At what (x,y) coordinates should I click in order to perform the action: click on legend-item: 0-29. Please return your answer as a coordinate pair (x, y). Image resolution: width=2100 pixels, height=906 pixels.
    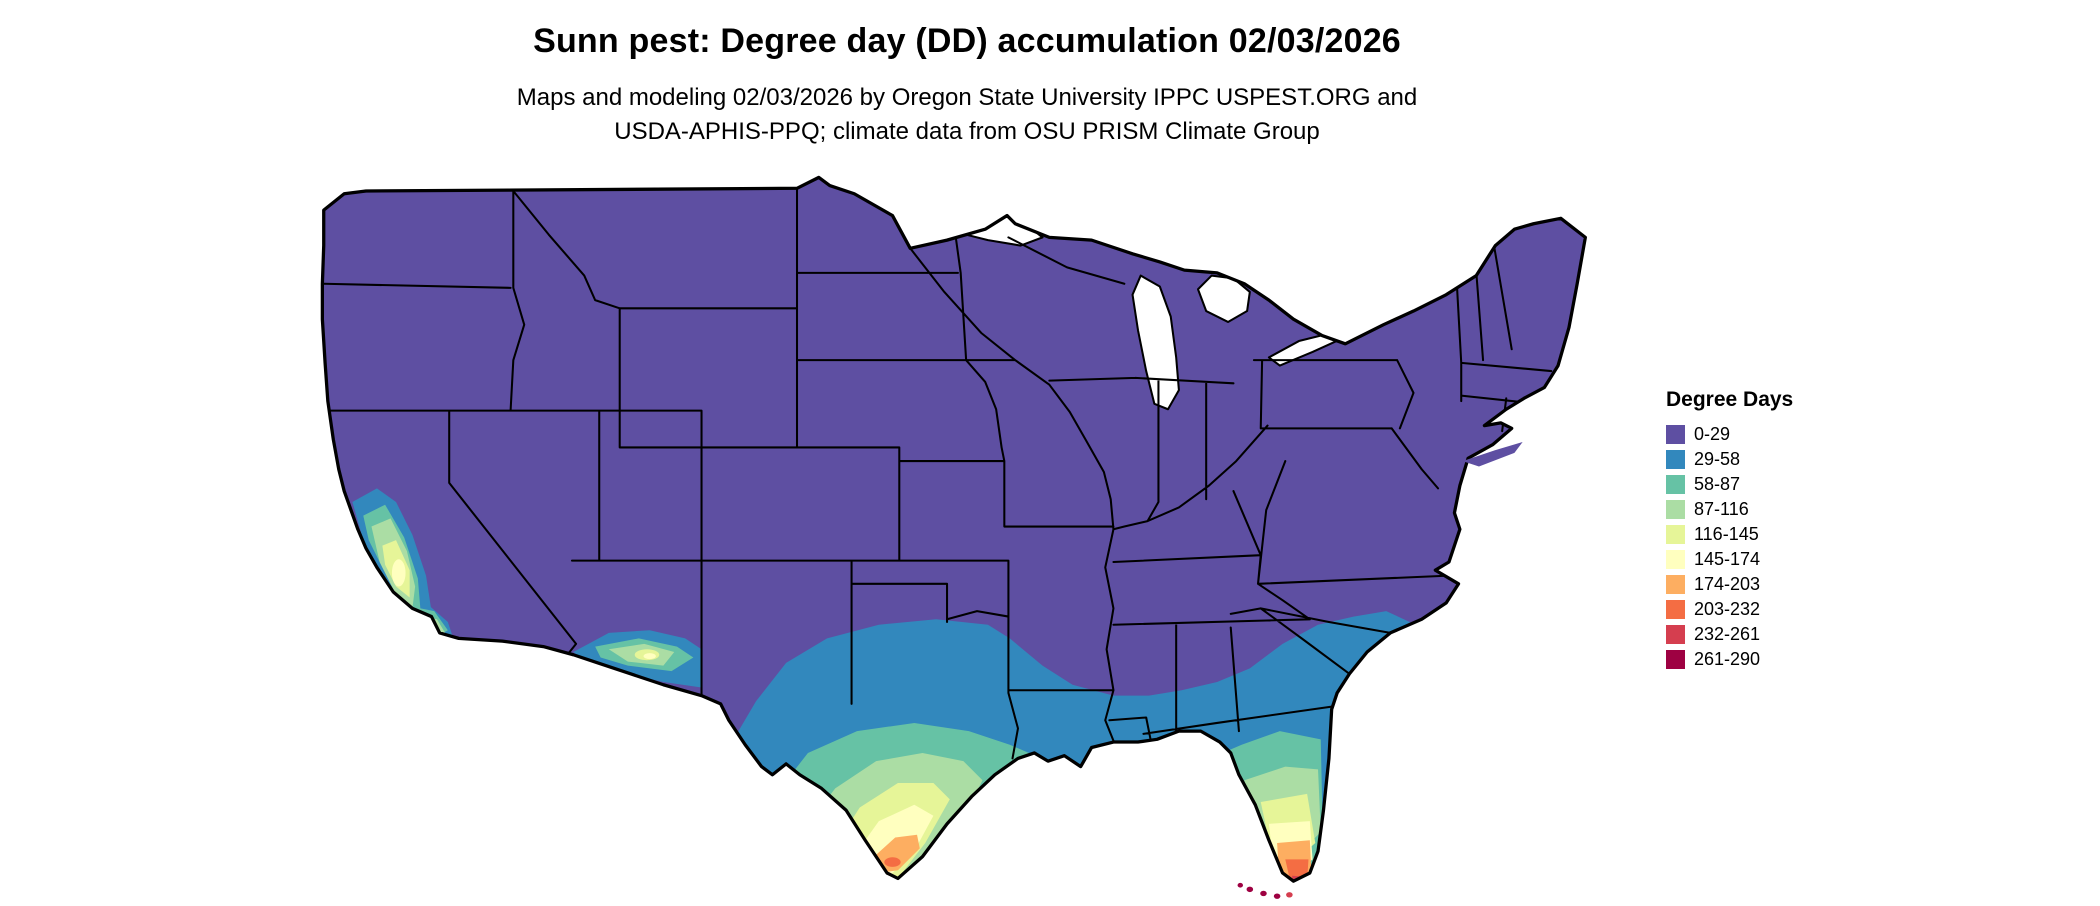
    Looking at the image, I should click on (1729, 434).